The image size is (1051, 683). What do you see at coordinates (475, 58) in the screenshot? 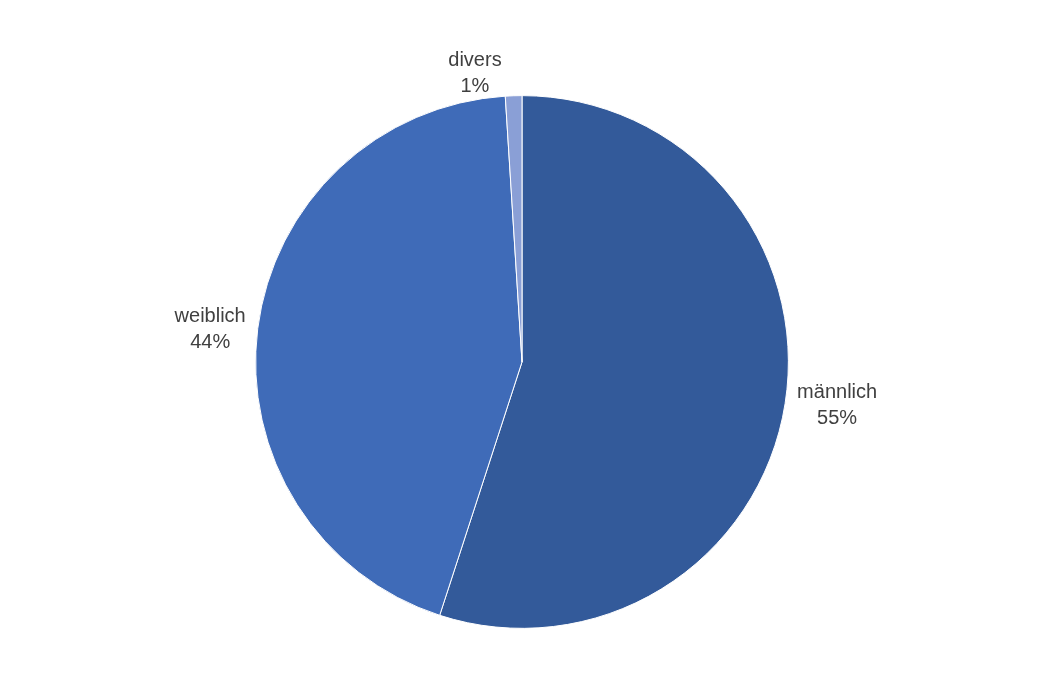
I see `slice-label: divers` at bounding box center [475, 58].